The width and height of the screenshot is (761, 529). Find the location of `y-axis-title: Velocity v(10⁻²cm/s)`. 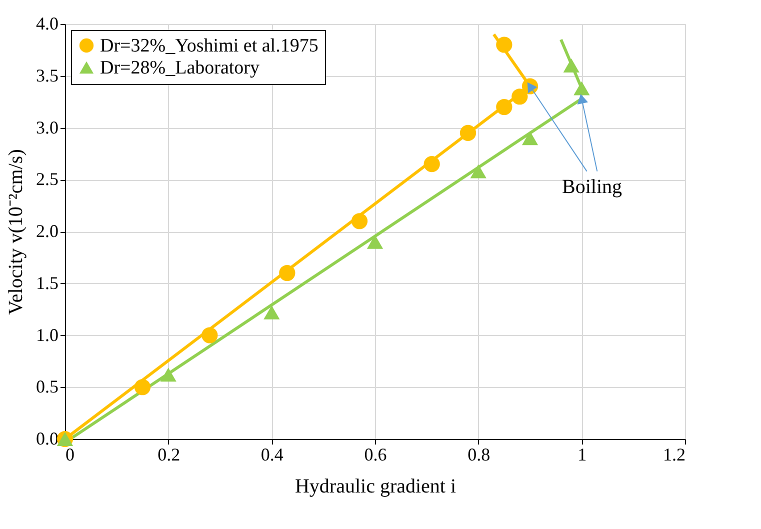

y-axis-title: Velocity v(10⁻²cm/s) is located at coordinates (16, 232).